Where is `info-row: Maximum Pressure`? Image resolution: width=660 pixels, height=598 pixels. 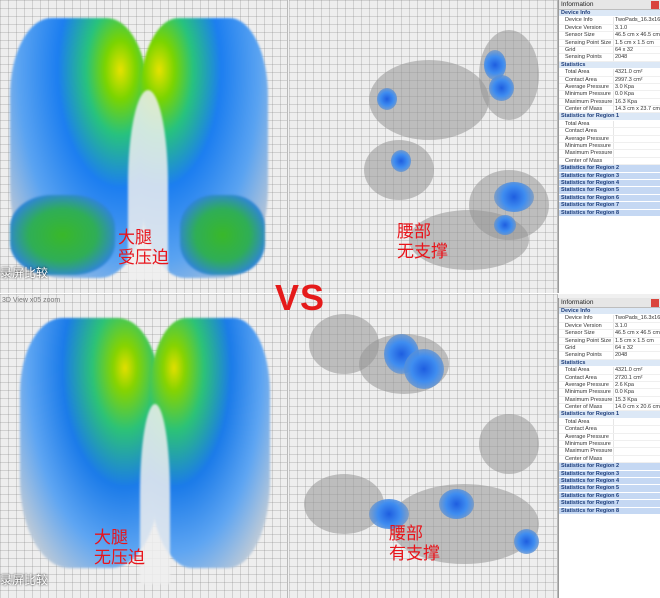
info-row: Maximum Pressure is located at coordinates (609, 154).